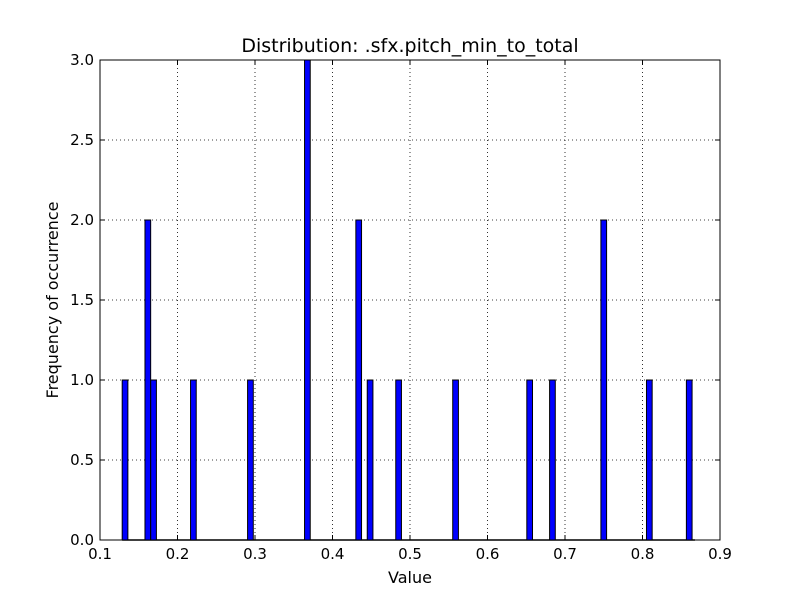 This screenshot has width=800, height=600. I want to click on x-tick-label: 0.2, so click(178, 554).